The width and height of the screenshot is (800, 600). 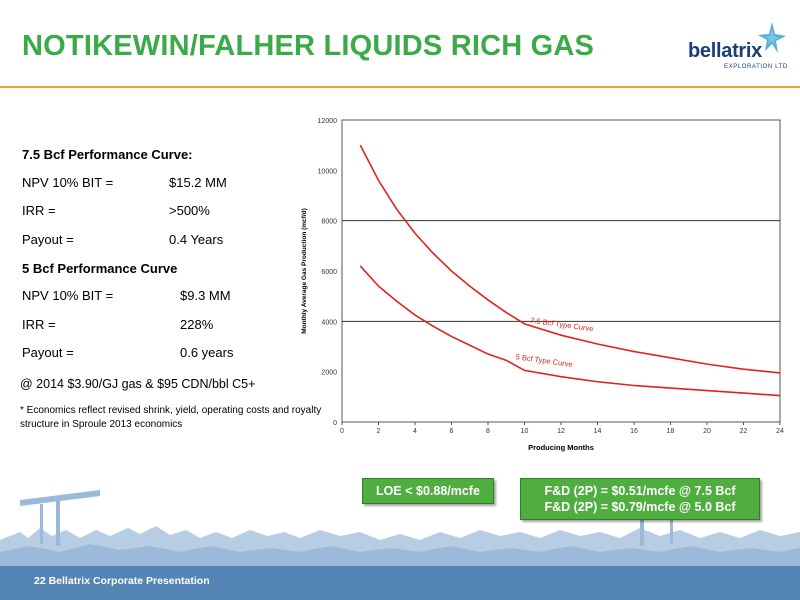 I want to click on company-logo: bellatrix EXPLORATION LTD, so click(x=738, y=46).